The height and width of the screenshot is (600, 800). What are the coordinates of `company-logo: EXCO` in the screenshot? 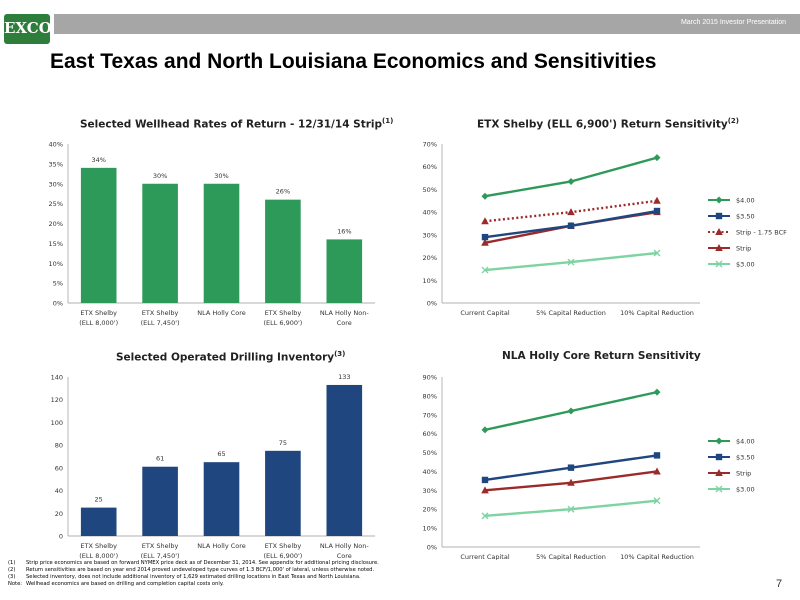 It's located at (28, 29).